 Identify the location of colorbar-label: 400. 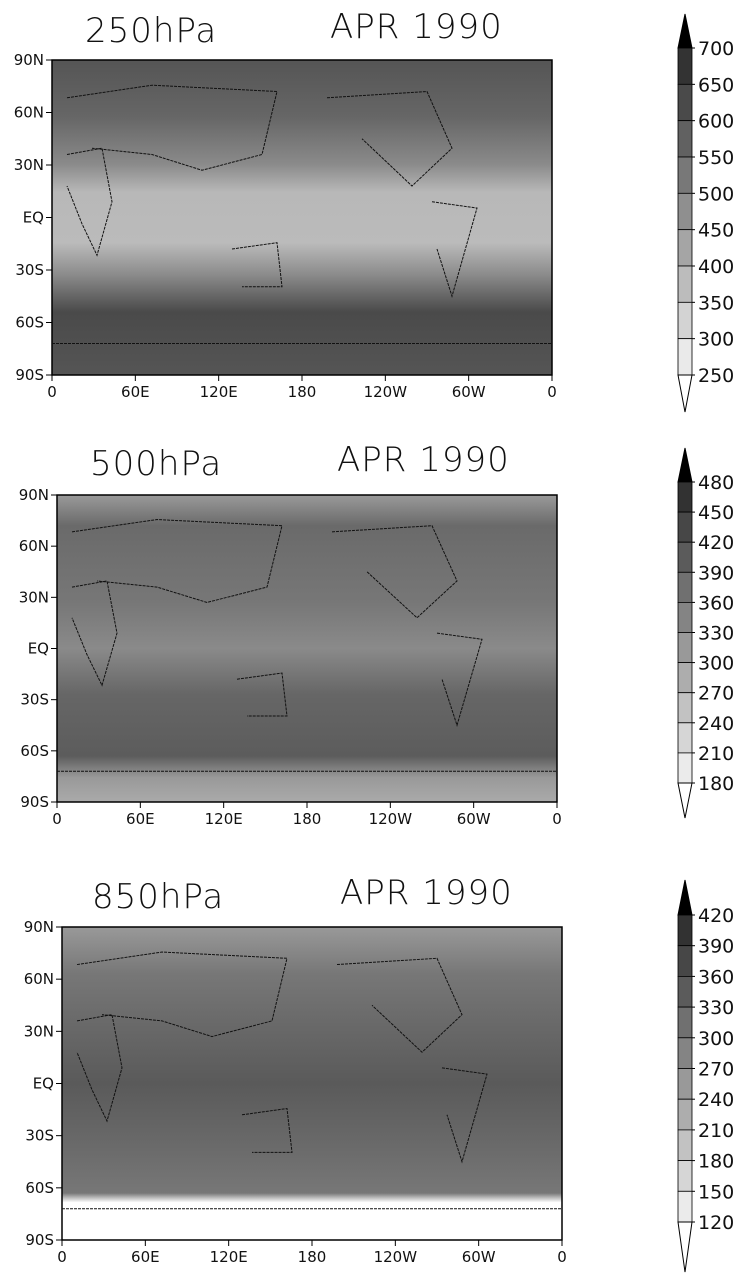
(716, 267).